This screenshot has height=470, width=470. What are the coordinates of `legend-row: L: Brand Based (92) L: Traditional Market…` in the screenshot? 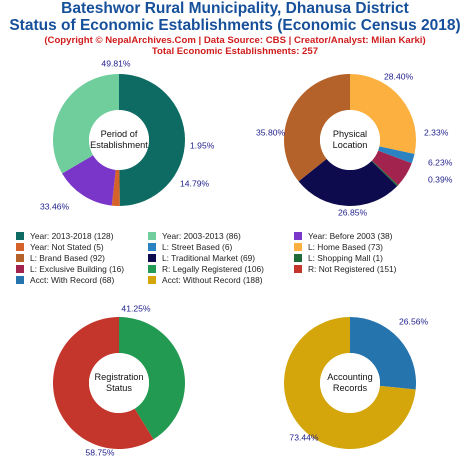 It's located at (241, 257).